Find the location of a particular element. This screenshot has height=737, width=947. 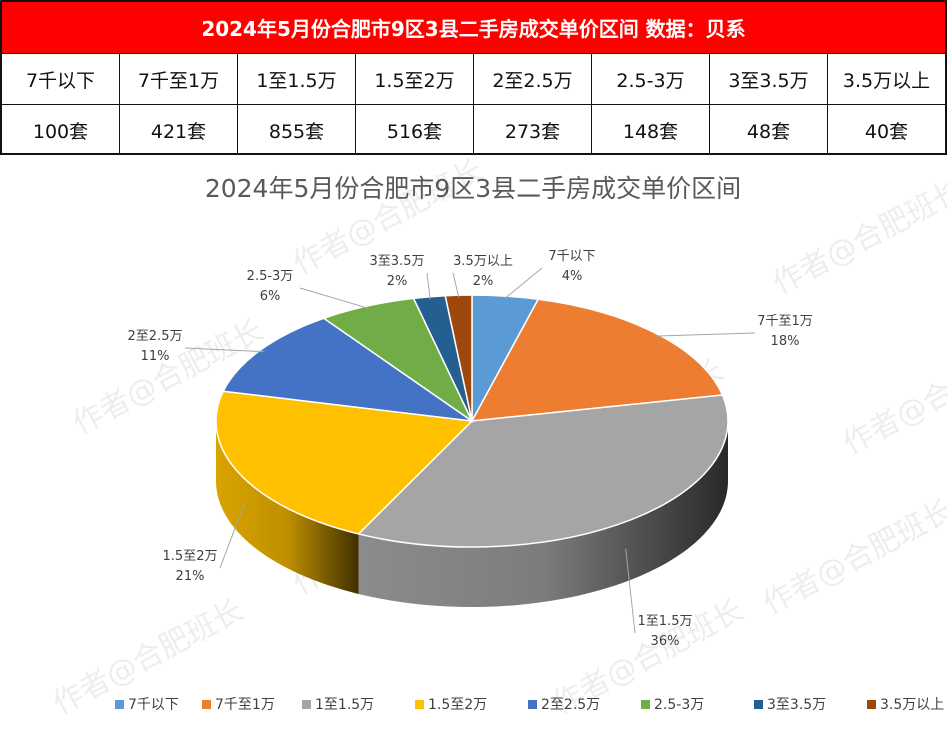

table-header-cell: 7千至1万 is located at coordinates (179, 79).